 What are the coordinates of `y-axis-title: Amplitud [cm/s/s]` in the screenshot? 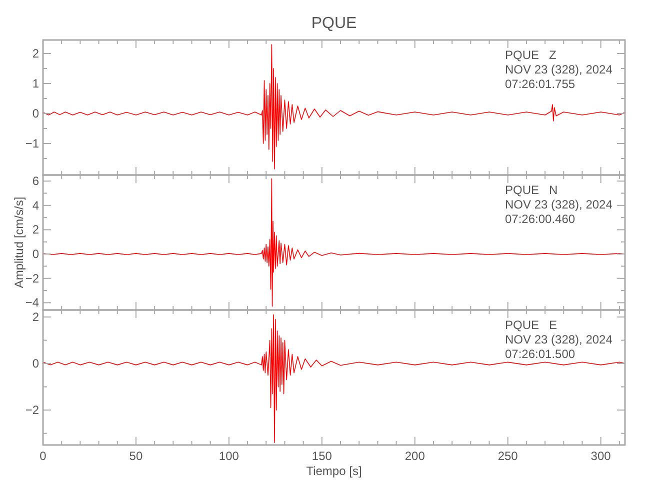 It's located at (19, 242).